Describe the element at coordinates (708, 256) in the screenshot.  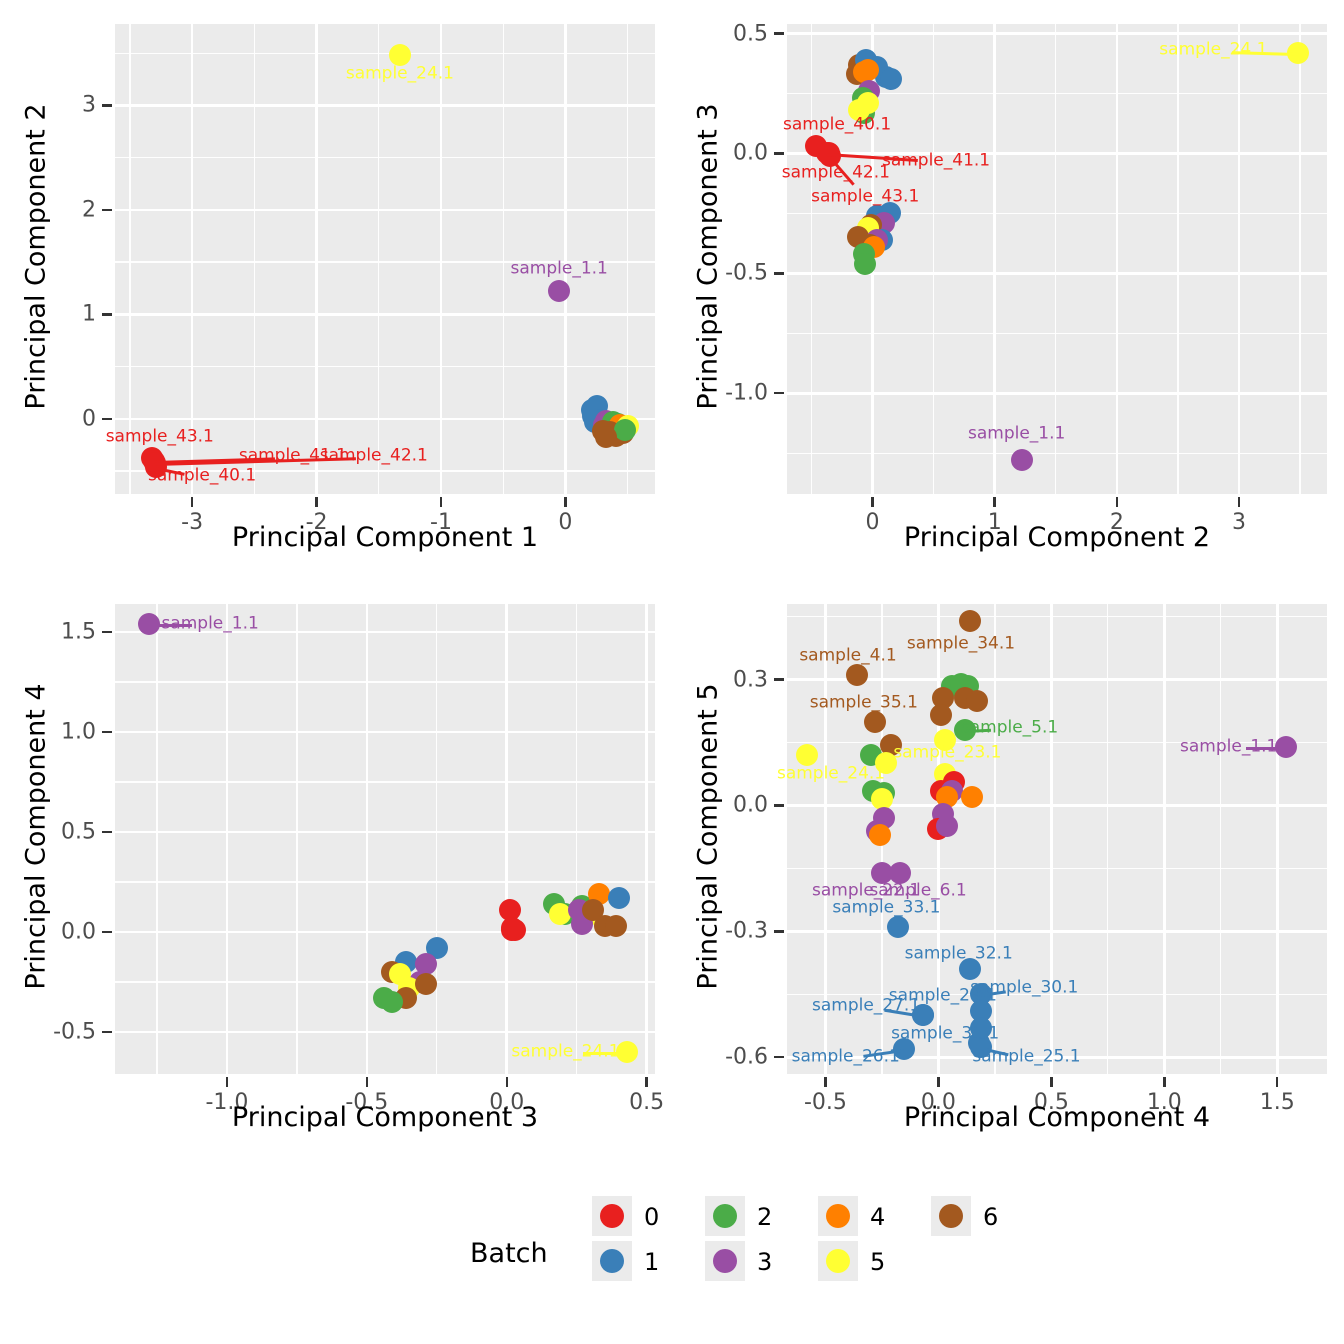
I see `y-axis-title: Principal Component 3` at that location.